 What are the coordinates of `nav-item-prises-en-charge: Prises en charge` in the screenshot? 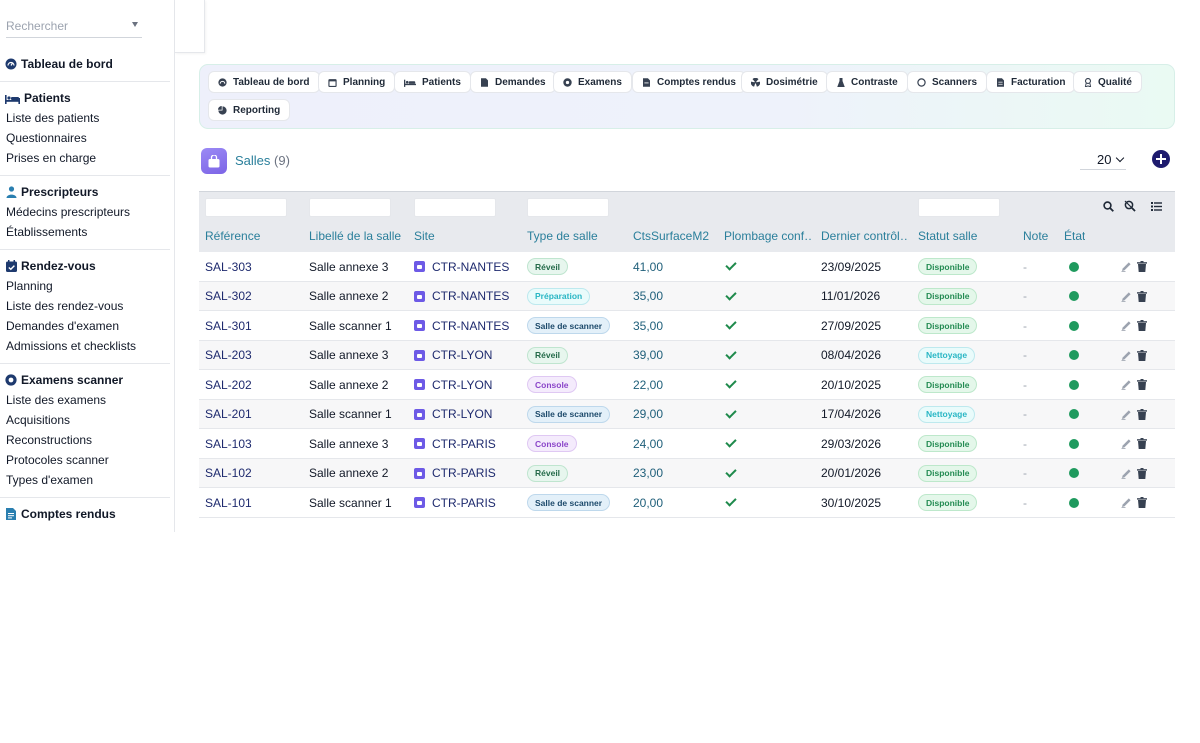 It's located at (51, 158).